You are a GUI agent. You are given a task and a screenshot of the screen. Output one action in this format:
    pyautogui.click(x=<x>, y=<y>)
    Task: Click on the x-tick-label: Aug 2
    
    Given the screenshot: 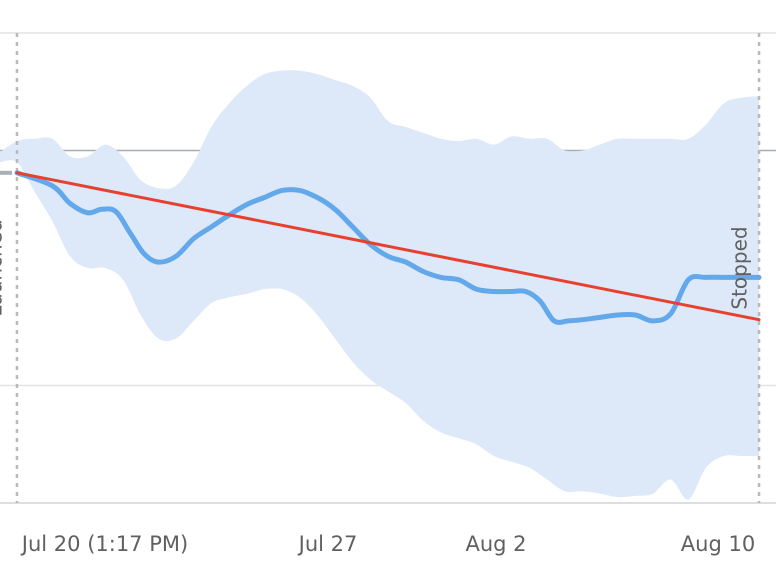 What is the action you would take?
    pyautogui.click(x=495, y=544)
    